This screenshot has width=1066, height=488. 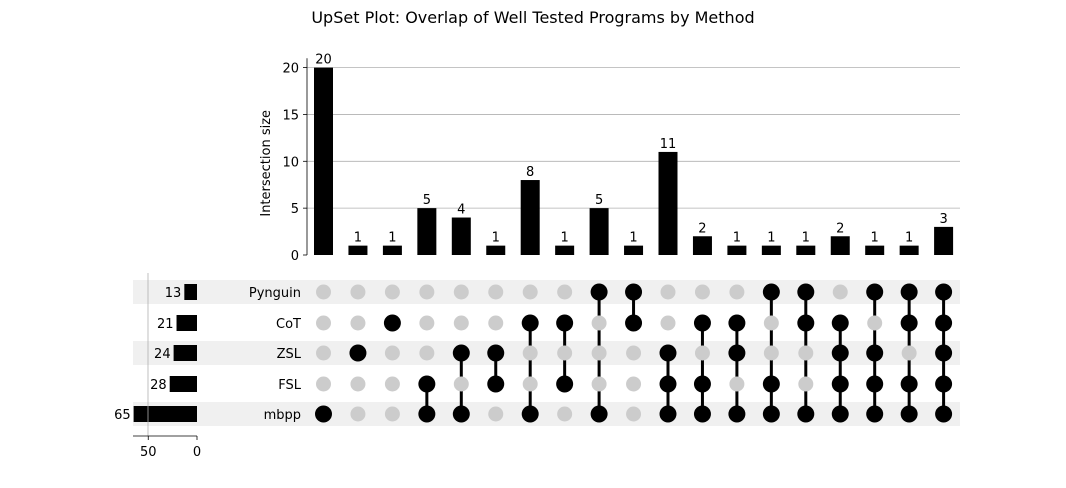 What do you see at coordinates (158, 385) in the screenshot?
I see `set-size-label: 28` at bounding box center [158, 385].